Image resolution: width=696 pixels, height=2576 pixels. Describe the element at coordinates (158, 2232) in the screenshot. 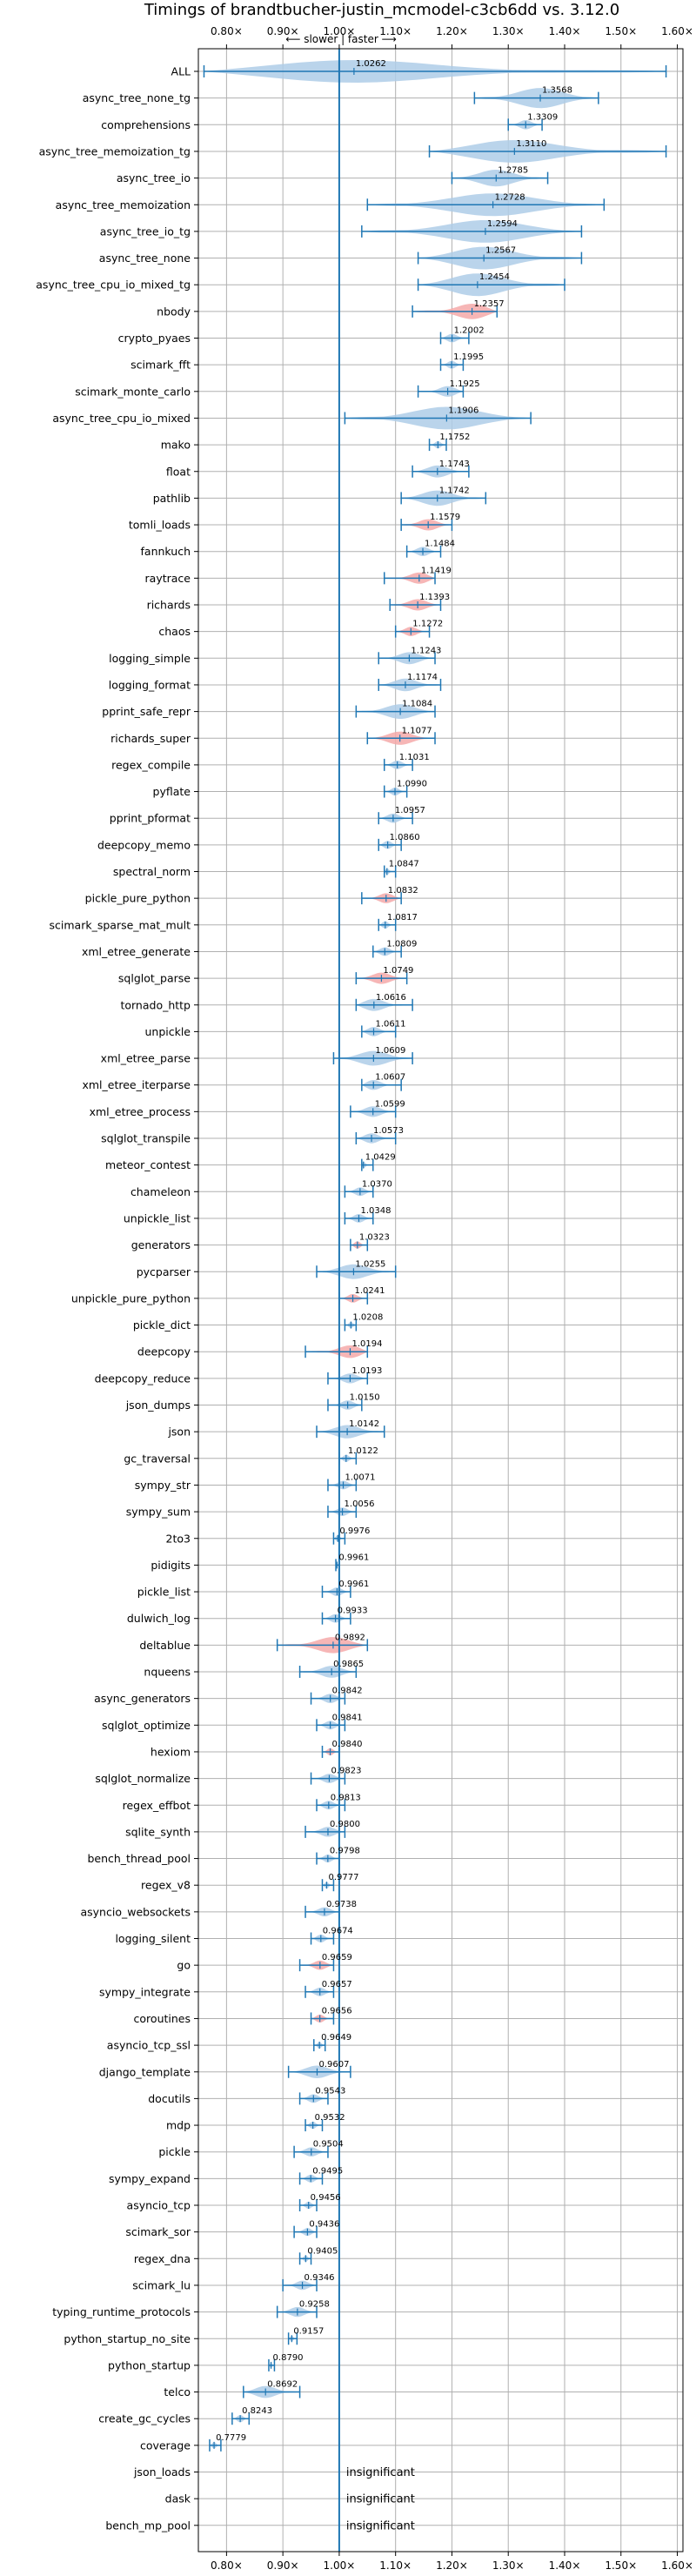

I see `benchmark-label: scimark_sor` at that location.